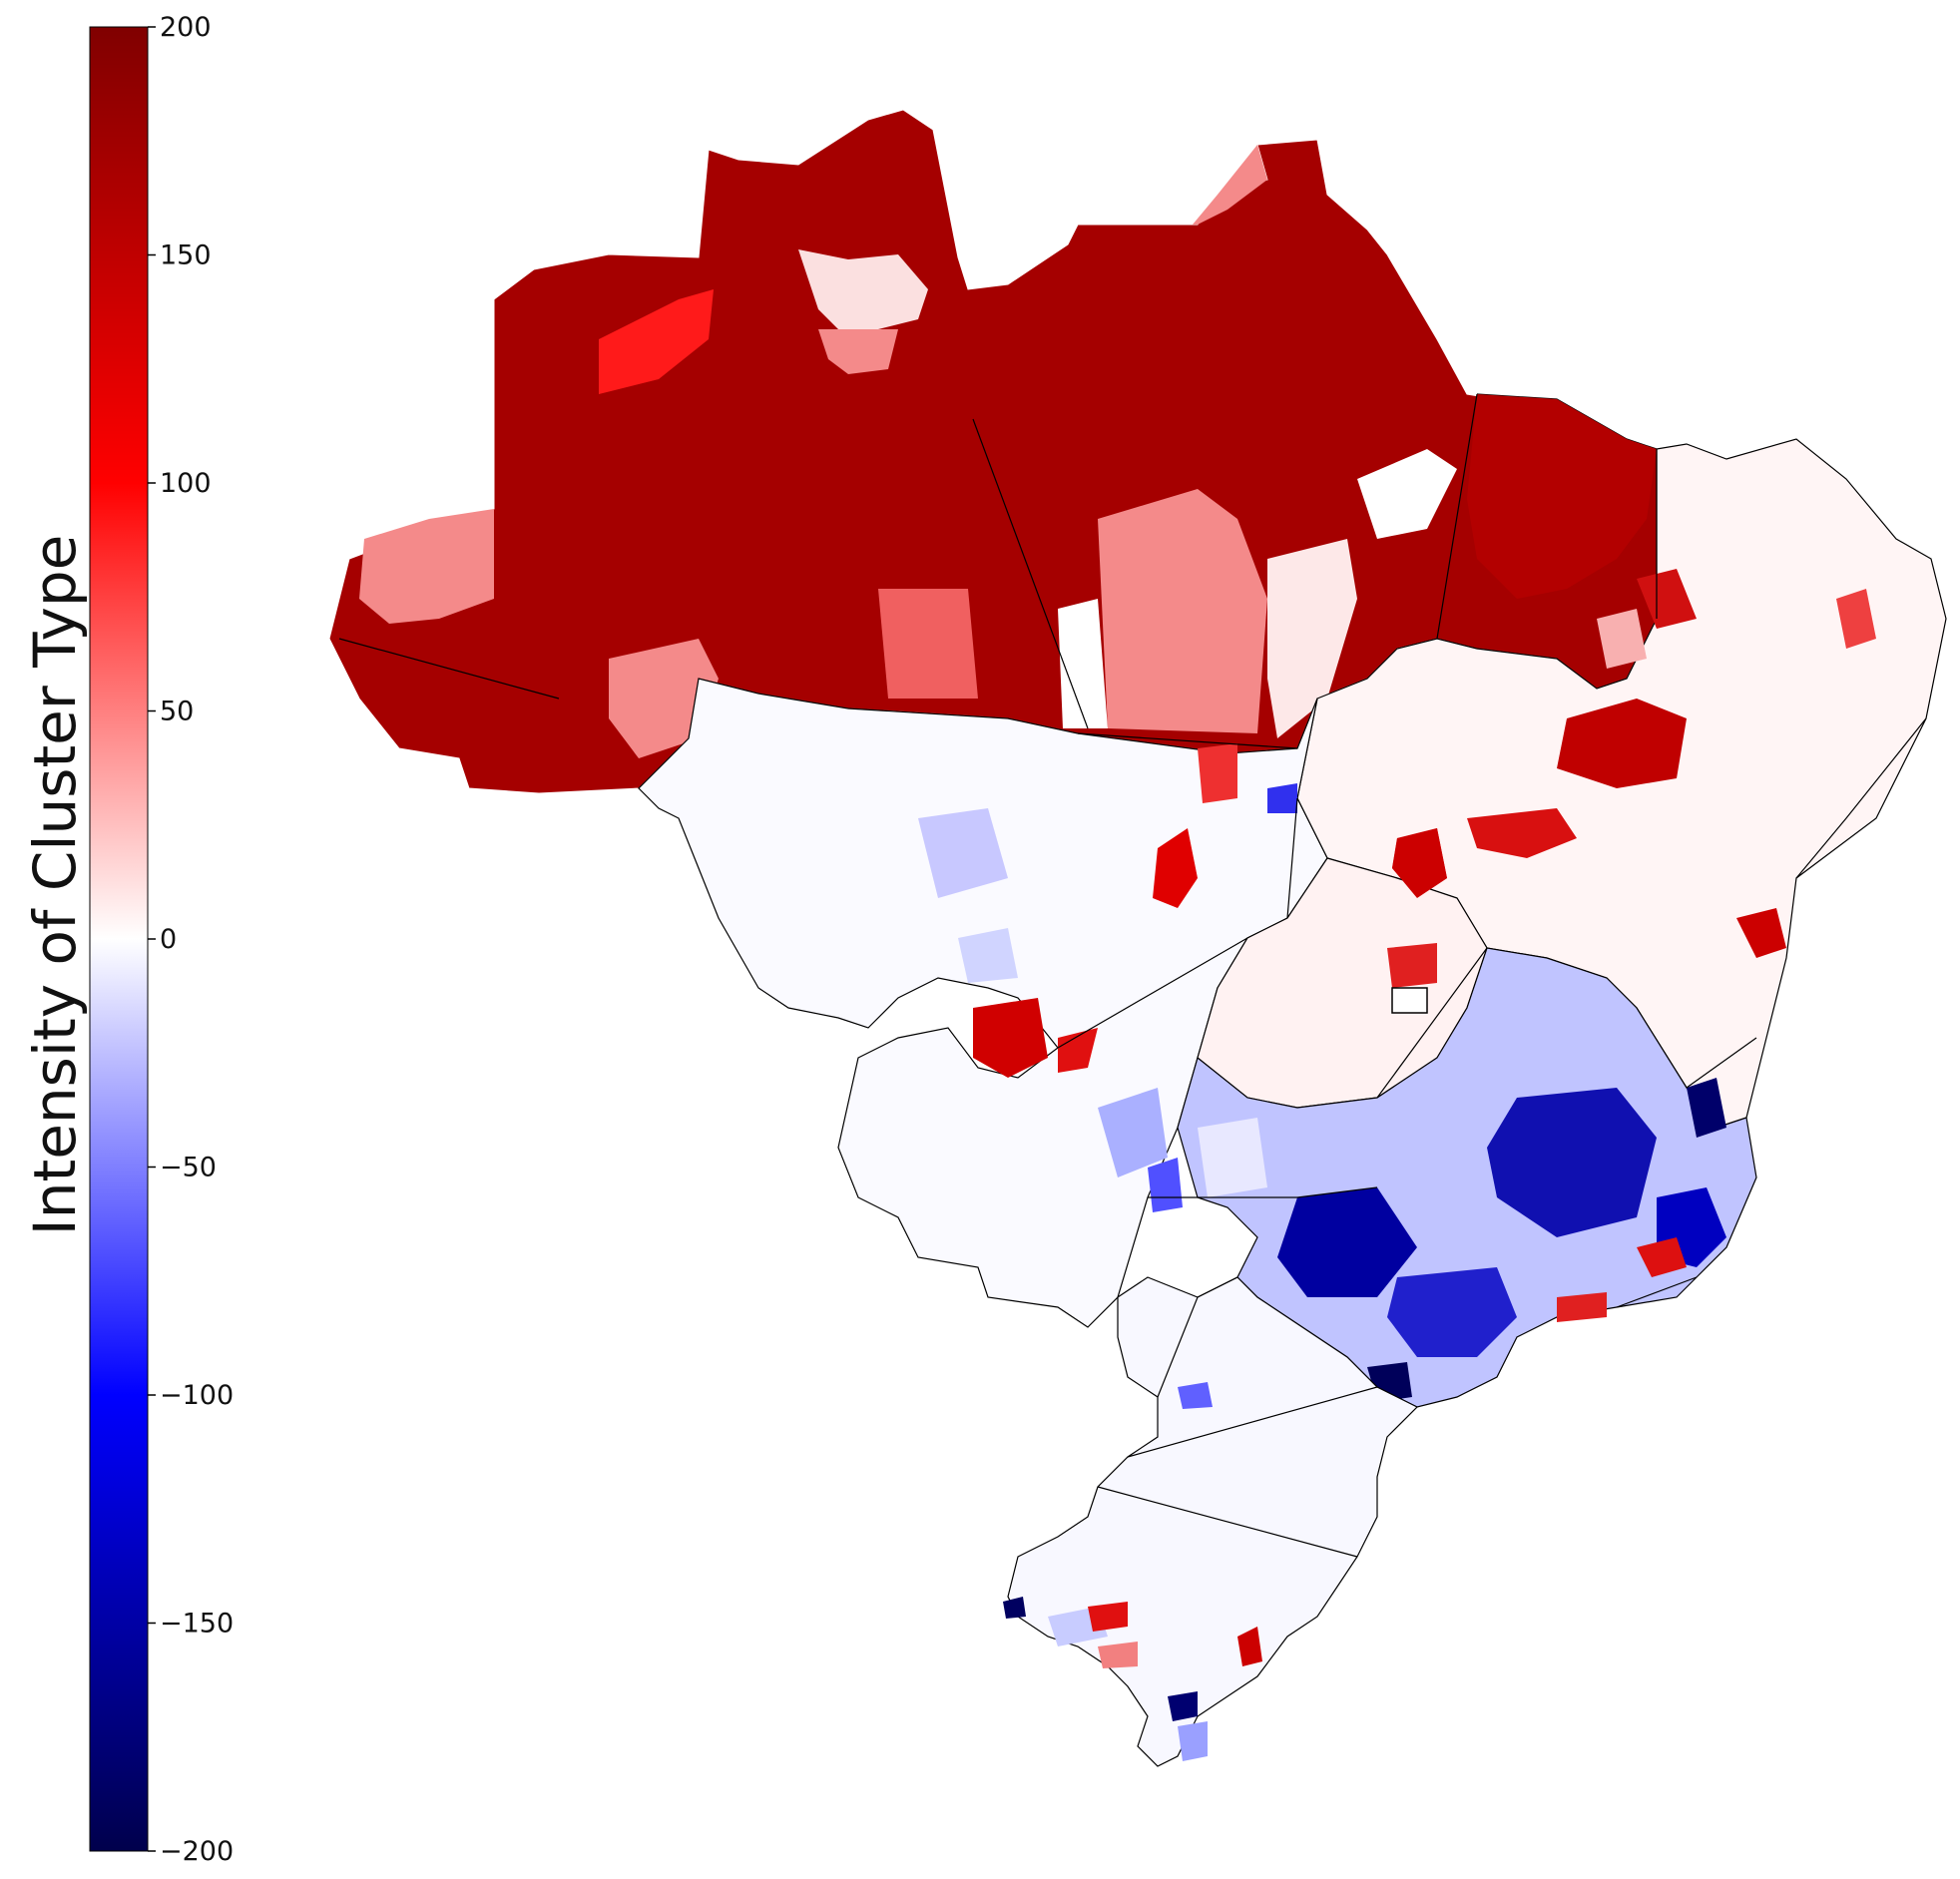 The height and width of the screenshot is (1879, 1960). Describe the element at coordinates (197, 1396) in the screenshot. I see `colorbar-tick-label: −100` at that location.